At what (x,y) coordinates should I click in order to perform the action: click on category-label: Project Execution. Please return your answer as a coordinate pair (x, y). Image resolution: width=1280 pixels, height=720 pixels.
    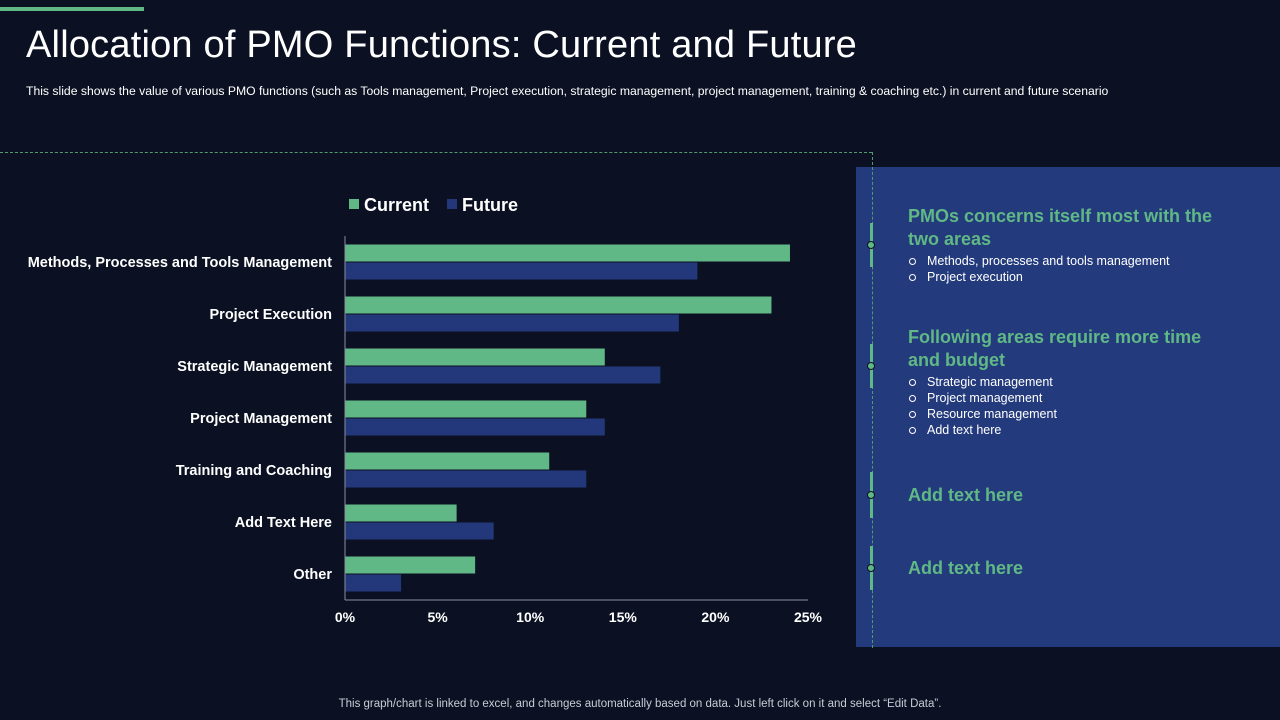
    Looking at the image, I should click on (271, 315).